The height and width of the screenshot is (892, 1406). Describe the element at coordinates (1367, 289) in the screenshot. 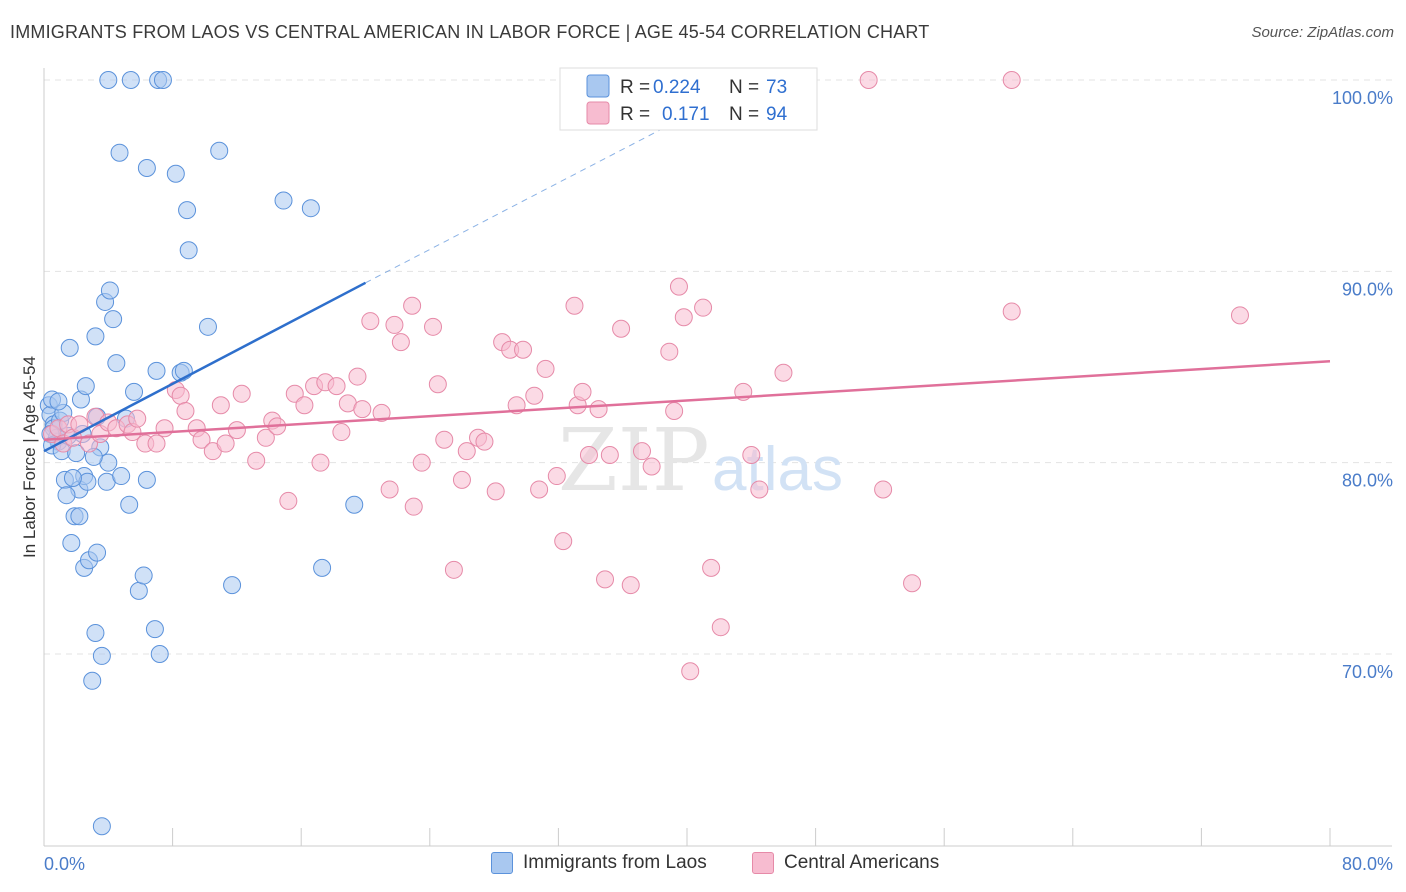

I see `y-tick-label: 90.0%` at that location.